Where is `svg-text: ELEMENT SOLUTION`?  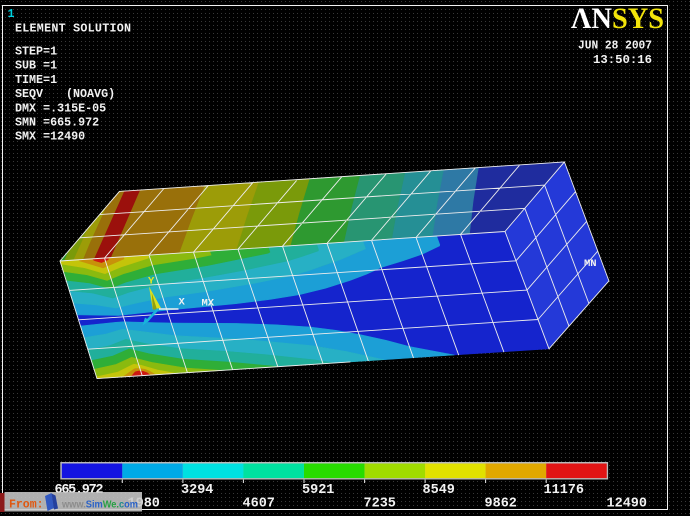
svg-text: ELEMENT SOLUTION is located at coordinates (73, 29).